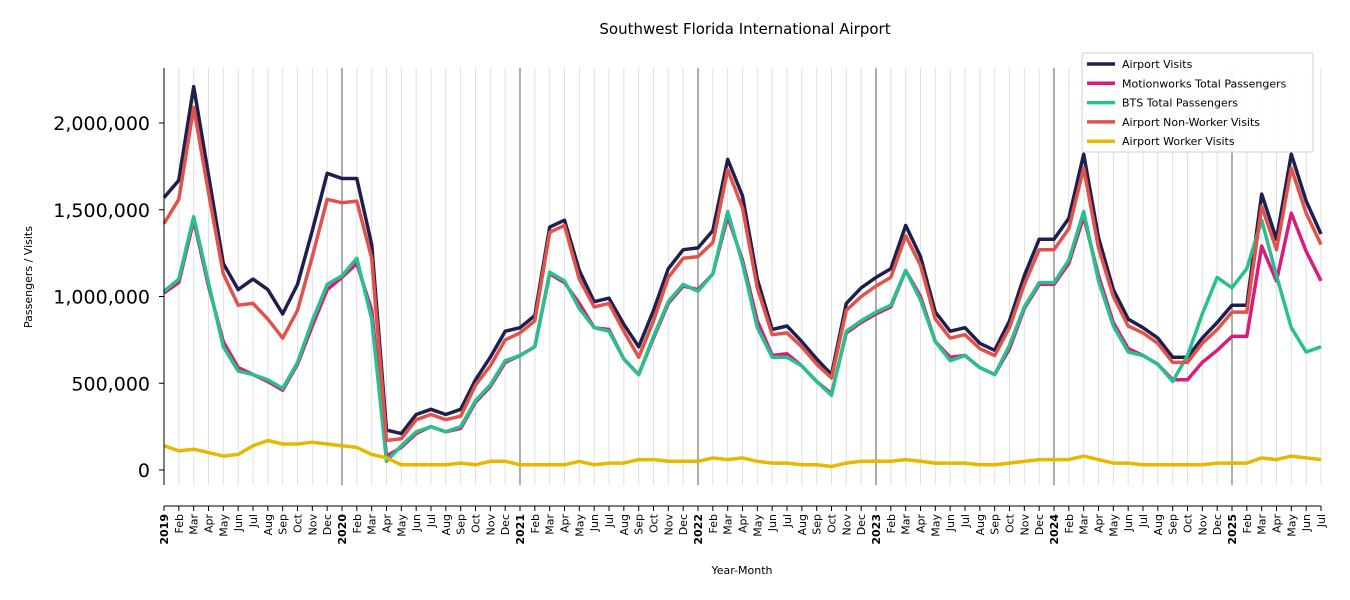  What do you see at coordinates (342, 529) in the screenshot?
I see `x-tick-label: 2020` at bounding box center [342, 529].